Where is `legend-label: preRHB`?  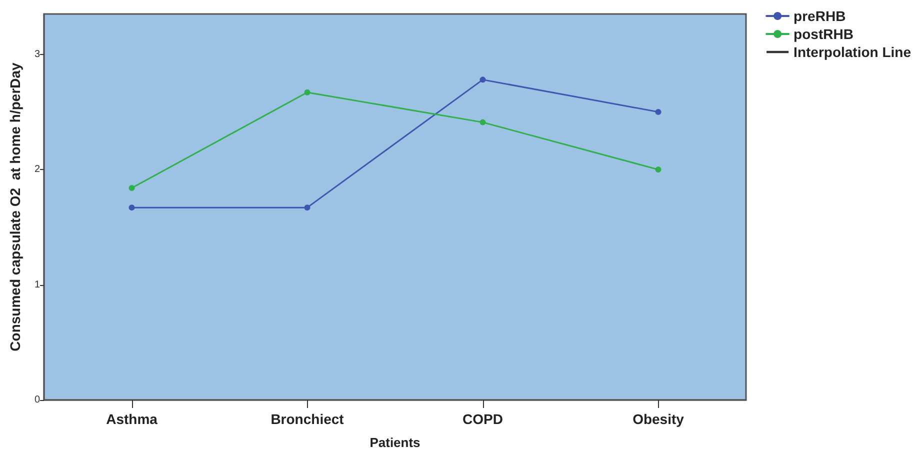 legend-label: preRHB is located at coordinates (820, 16).